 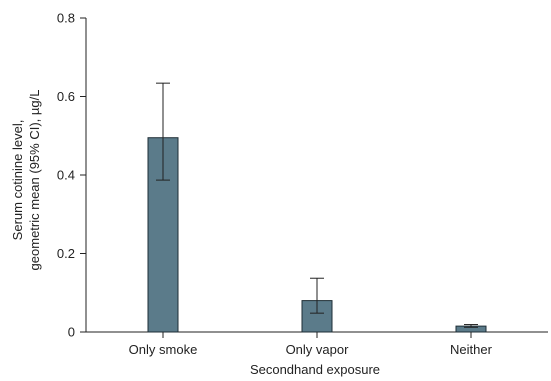 What do you see at coordinates (66, 18) in the screenshot?
I see `y-tick-label: 0.8` at bounding box center [66, 18].